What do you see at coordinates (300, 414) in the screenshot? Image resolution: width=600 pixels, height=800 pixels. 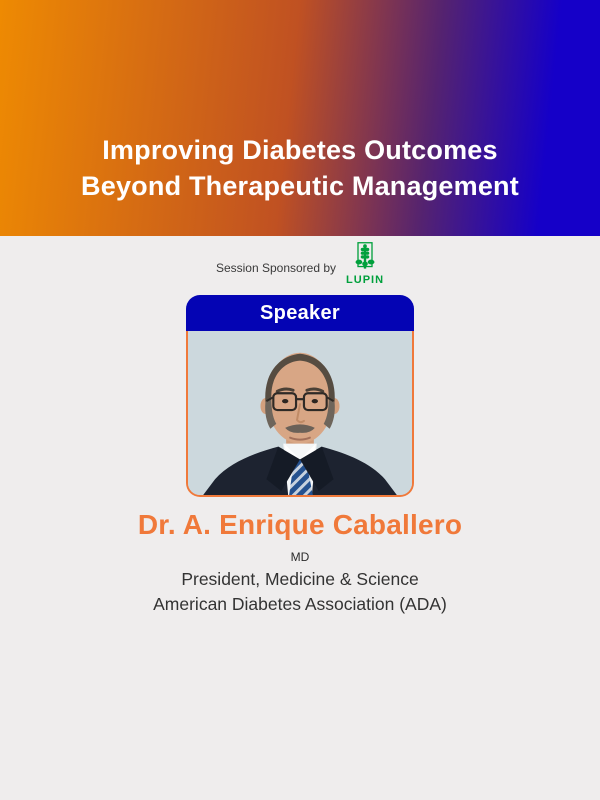 I see `speaker-photo` at bounding box center [300, 414].